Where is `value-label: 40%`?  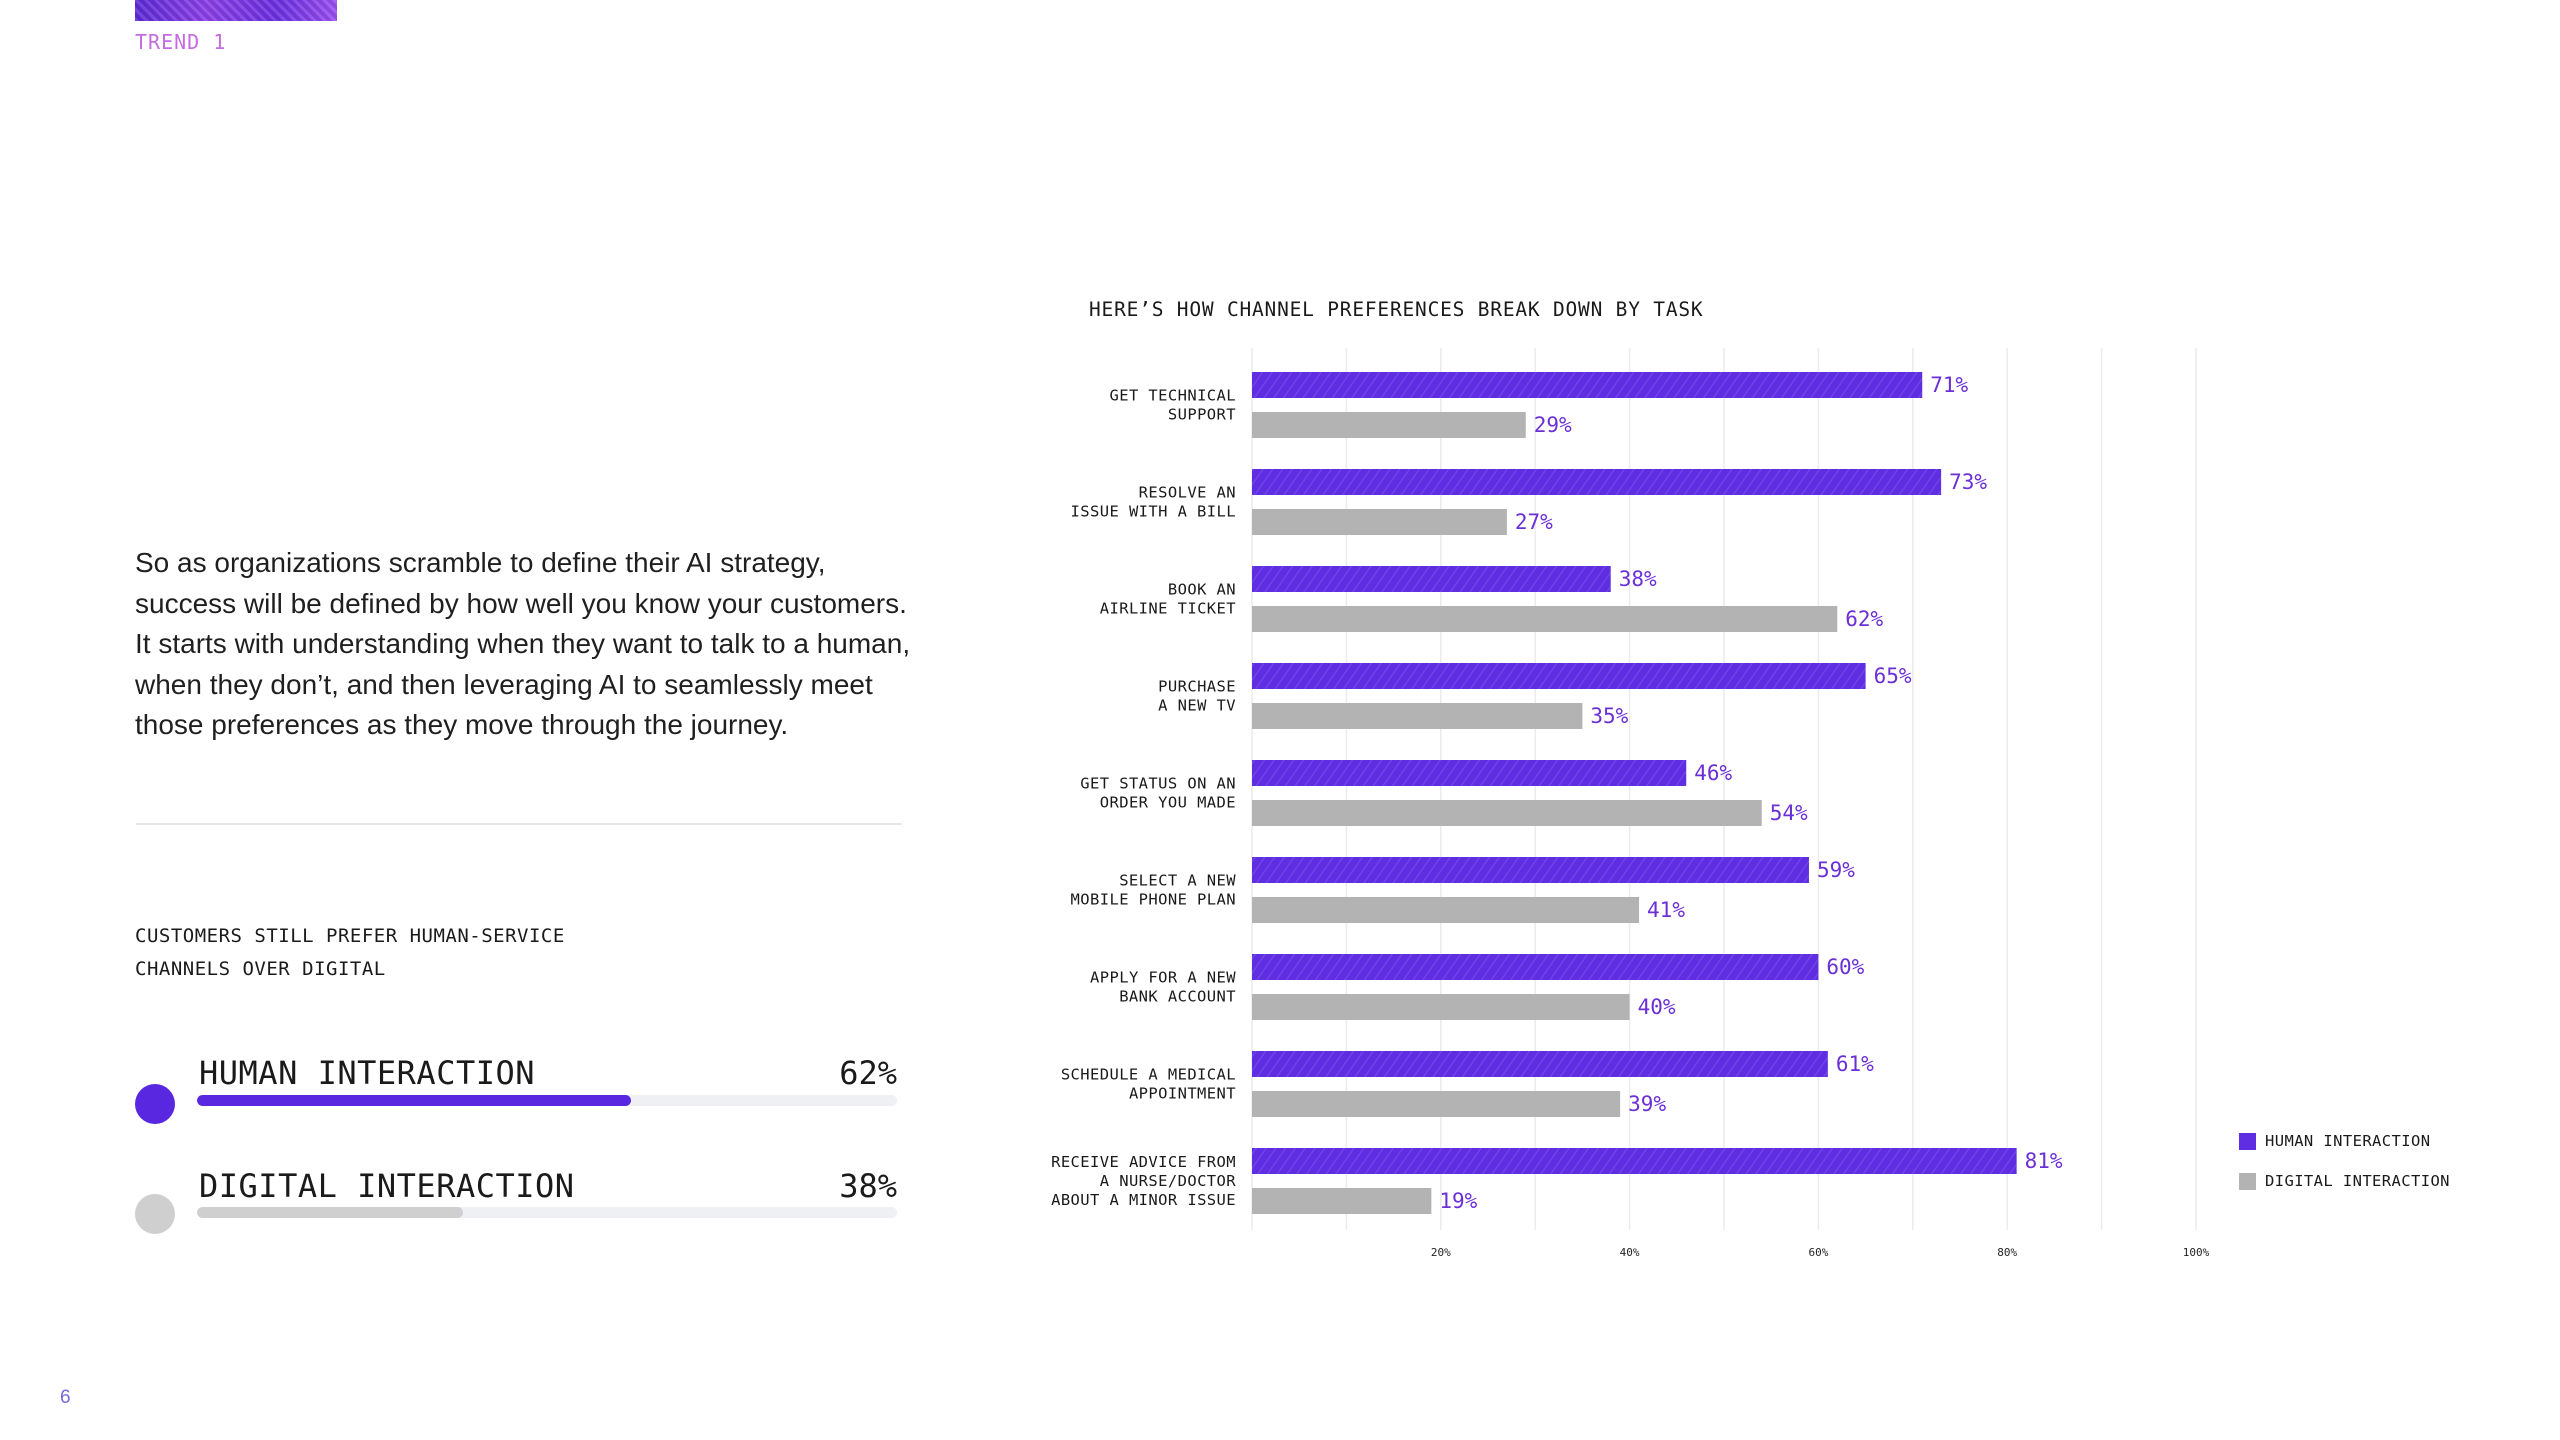 value-label: 40% is located at coordinates (1657, 1007).